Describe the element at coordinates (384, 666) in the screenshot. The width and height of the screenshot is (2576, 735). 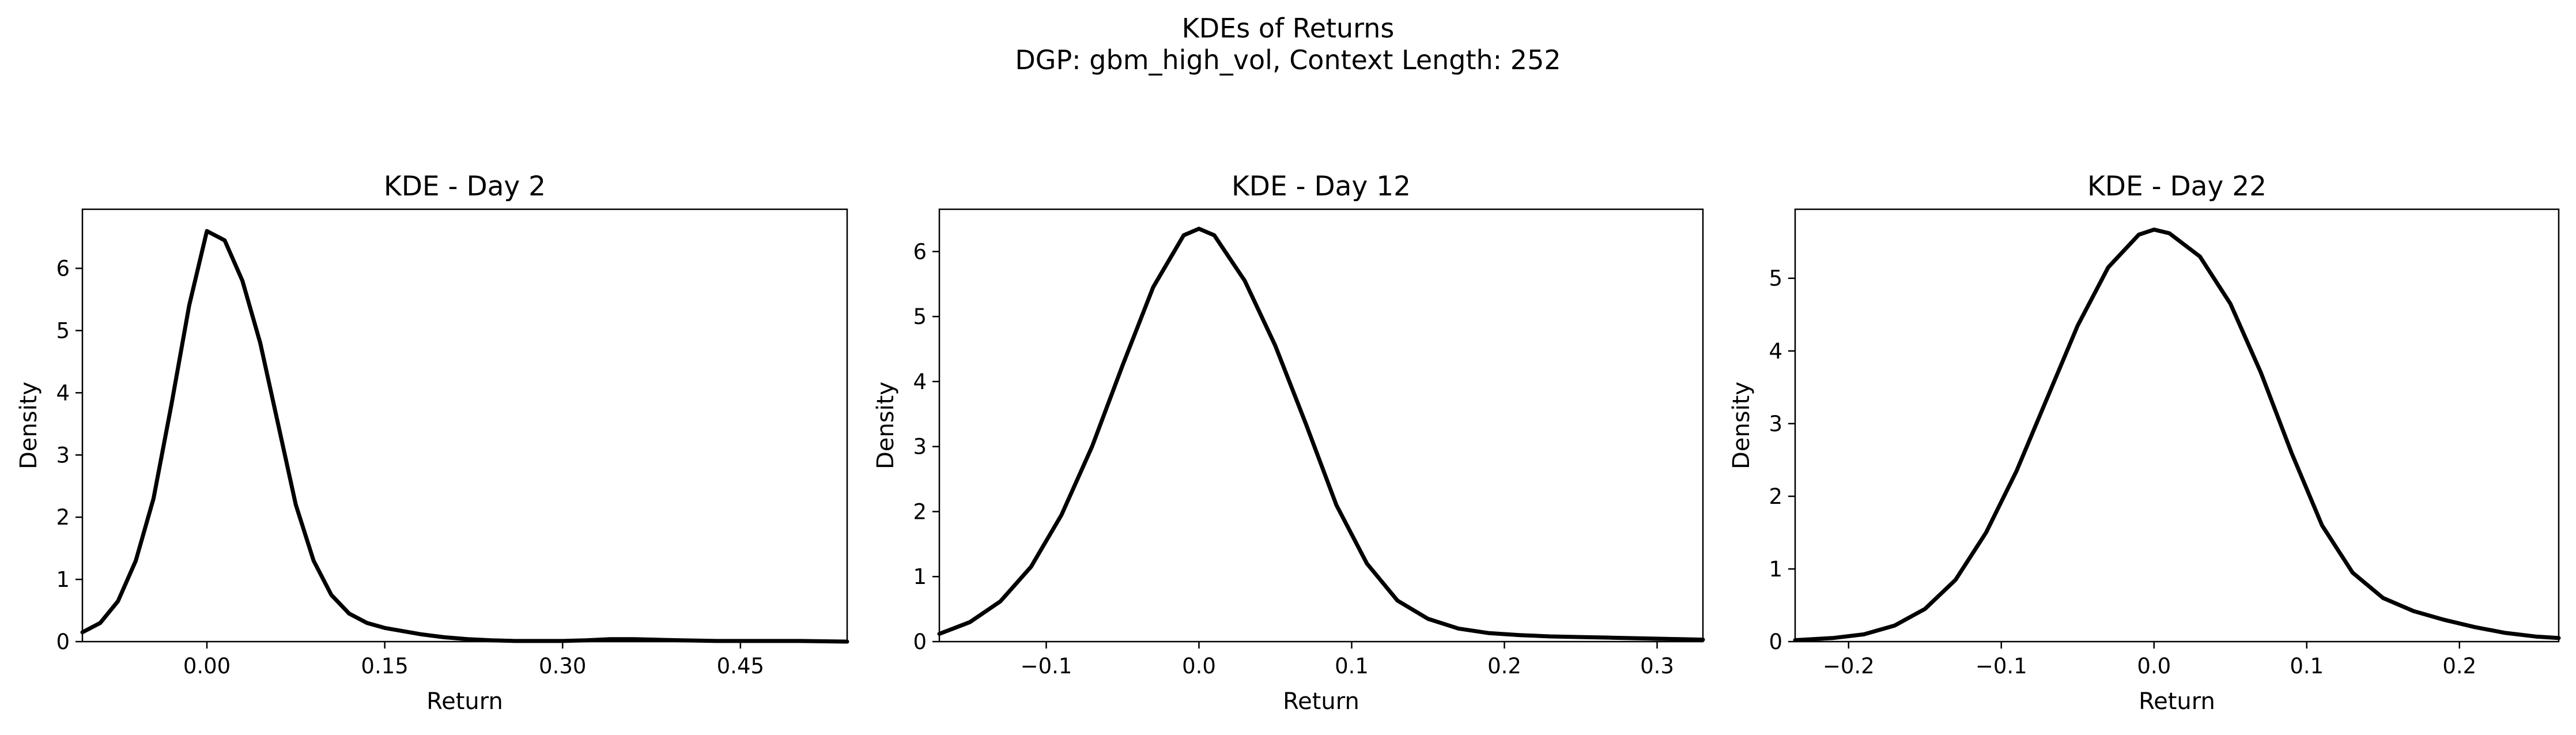
I see `x-tick-label: 0.15` at that location.